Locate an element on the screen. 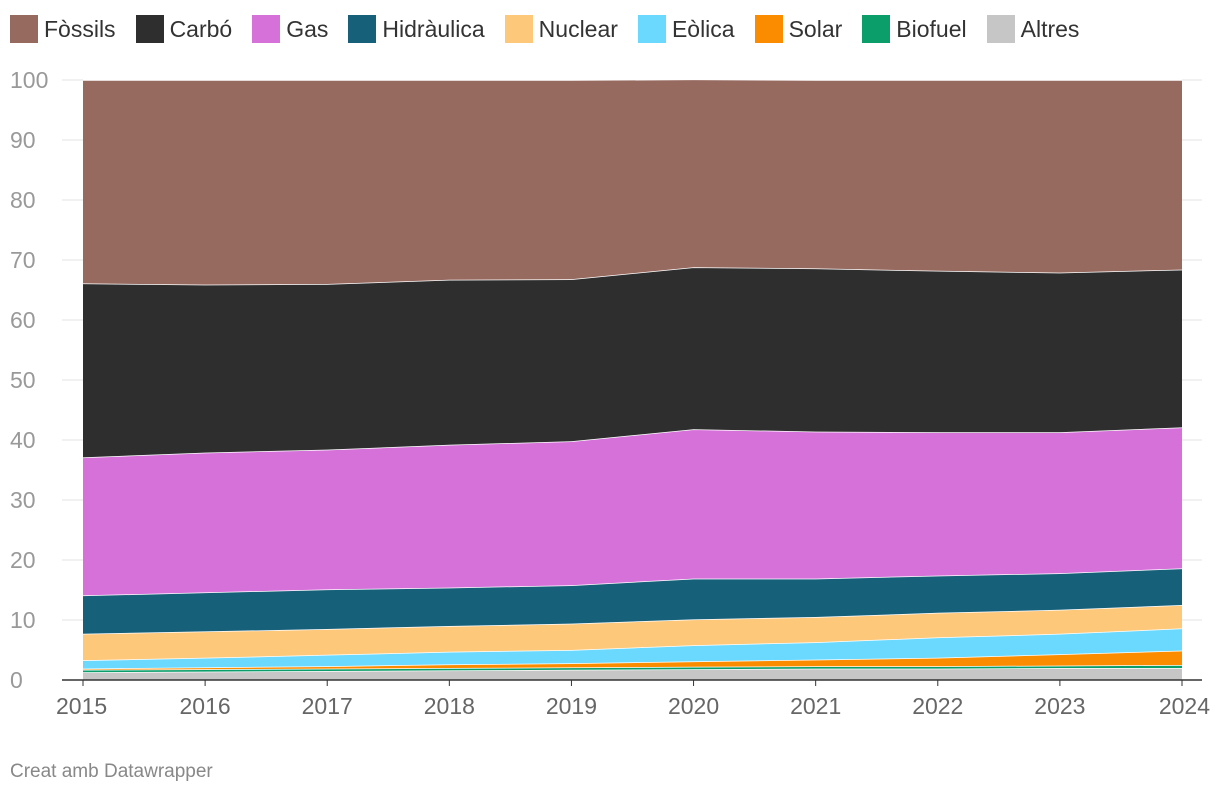 This screenshot has height=796, width=1220. x-tick-label: 2017 is located at coordinates (327, 706).